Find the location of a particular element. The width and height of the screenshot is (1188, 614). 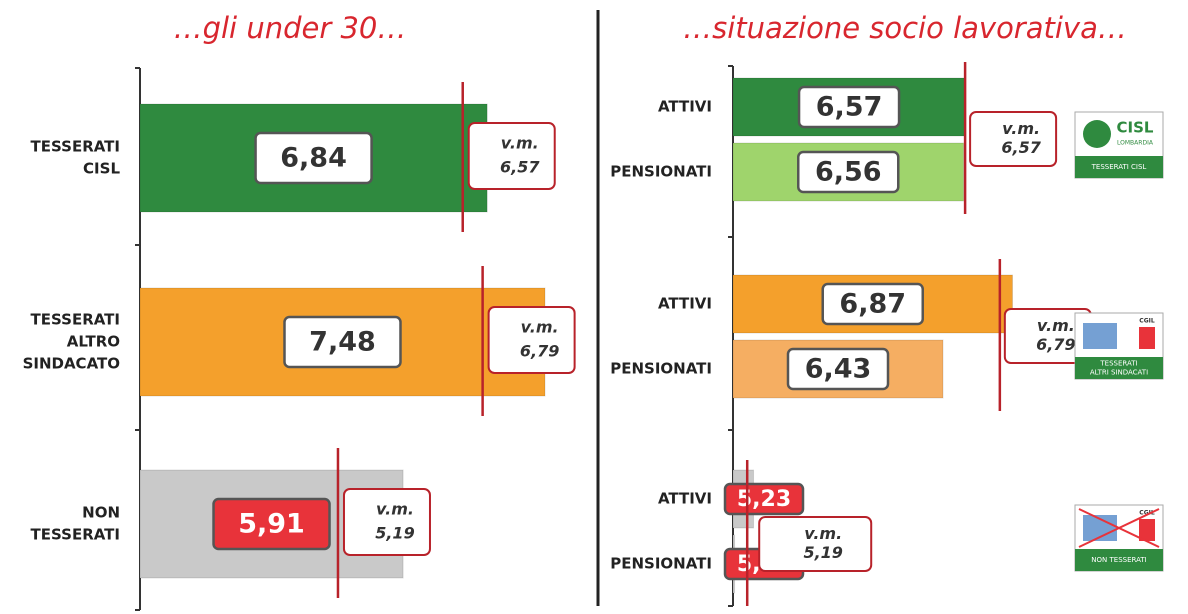

y-tick-label: ALTRO is located at coordinates (93, 342).